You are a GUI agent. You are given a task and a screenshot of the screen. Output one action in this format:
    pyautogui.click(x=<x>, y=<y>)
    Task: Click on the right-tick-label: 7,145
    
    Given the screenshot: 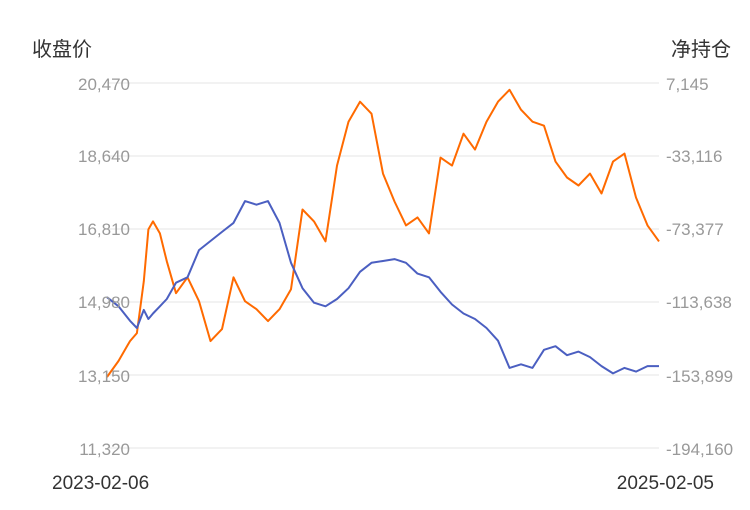 What is the action you would take?
    pyautogui.click(x=687, y=84)
    